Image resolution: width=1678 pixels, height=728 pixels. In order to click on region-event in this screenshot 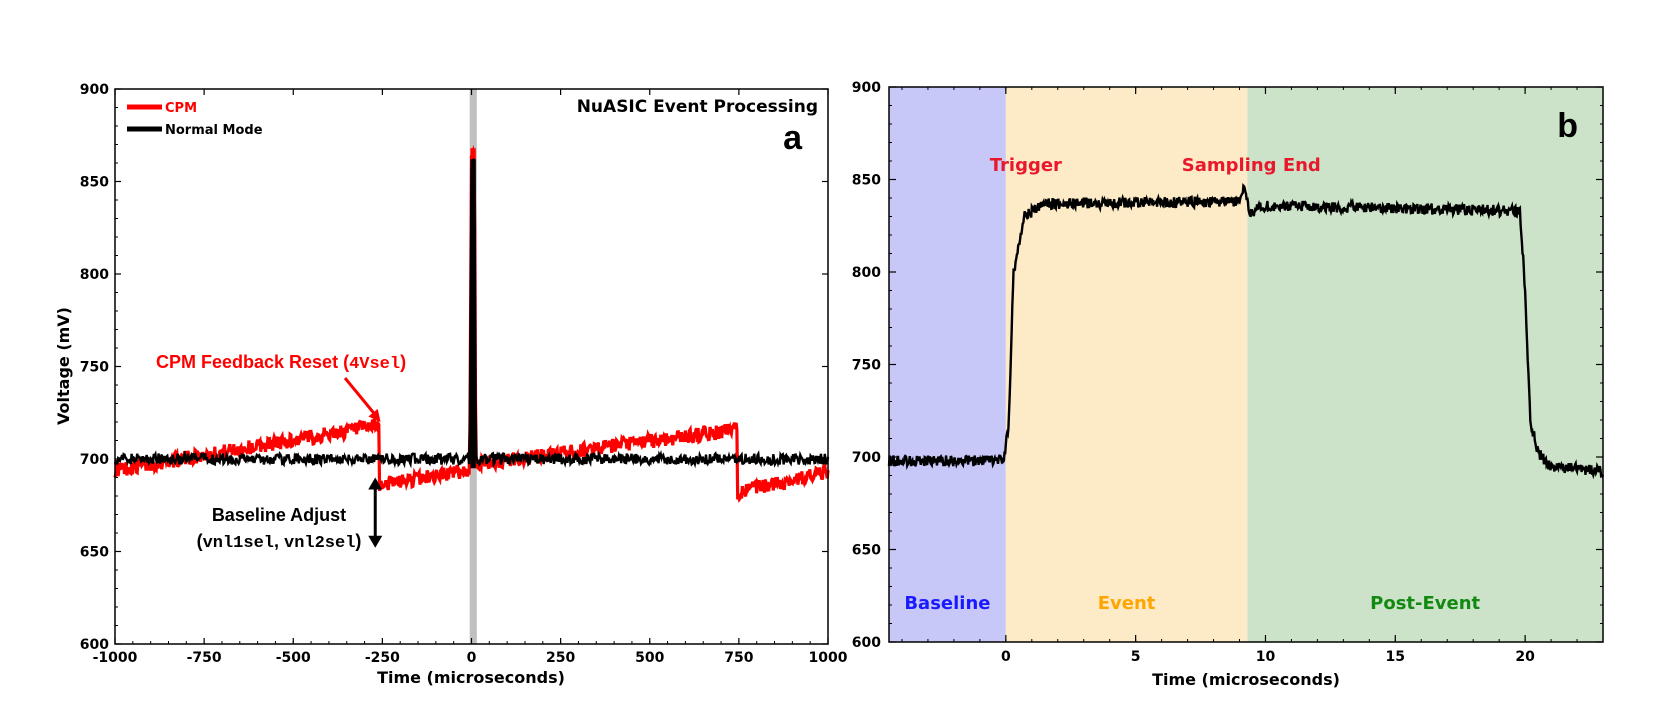, I will do `click(1126, 364)`.